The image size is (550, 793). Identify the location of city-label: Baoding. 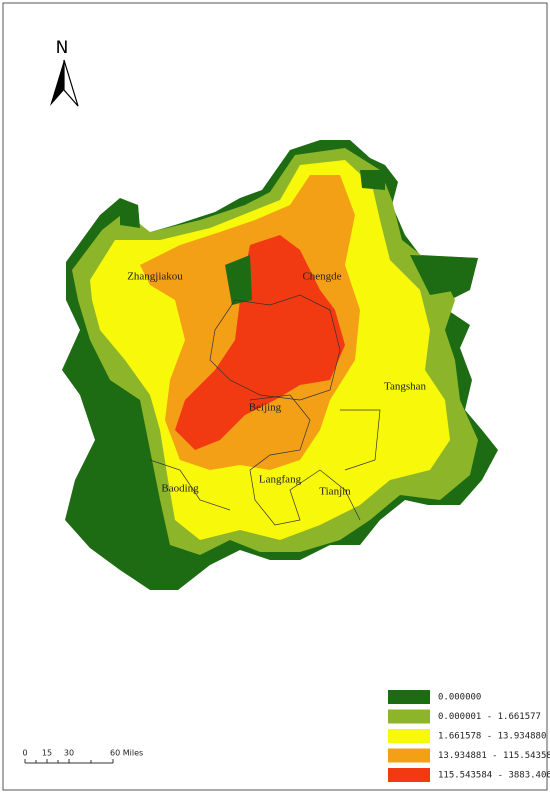
(180, 489).